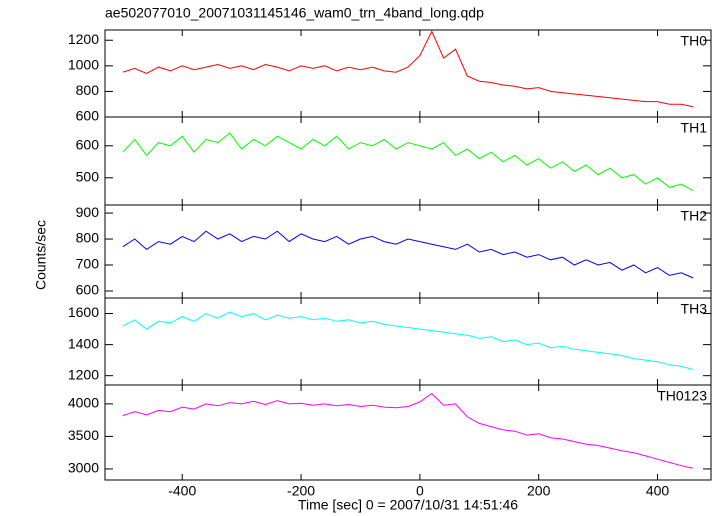 The image size is (717, 516). What do you see at coordinates (41, 255) in the screenshot?
I see `y-axis-label: Counts/sec` at bounding box center [41, 255].